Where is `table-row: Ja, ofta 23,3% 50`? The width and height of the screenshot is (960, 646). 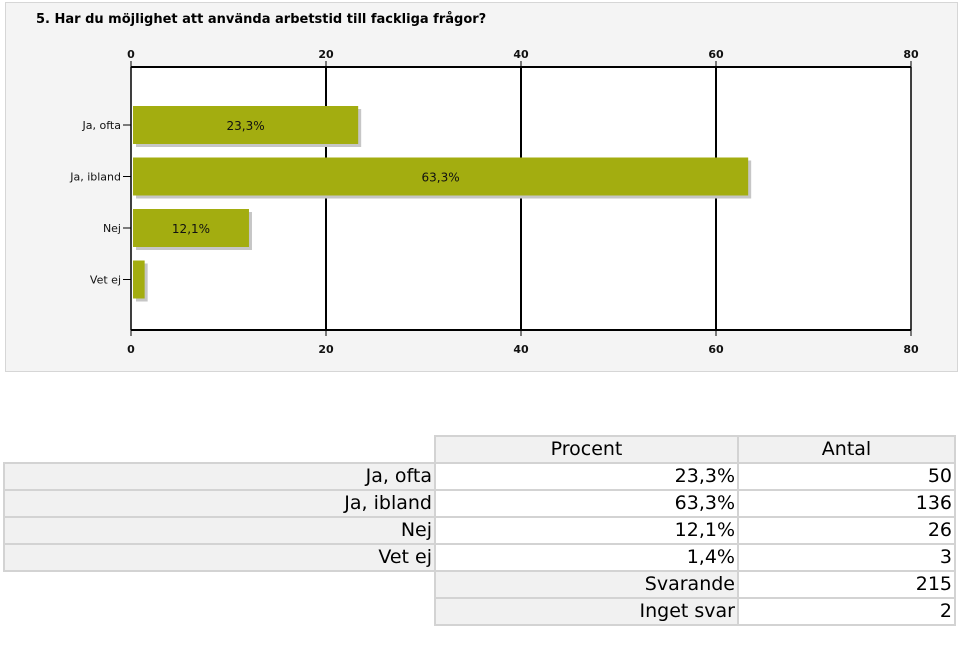
table-row: Ja, ofta 23,3% 50 is located at coordinates (479, 476).